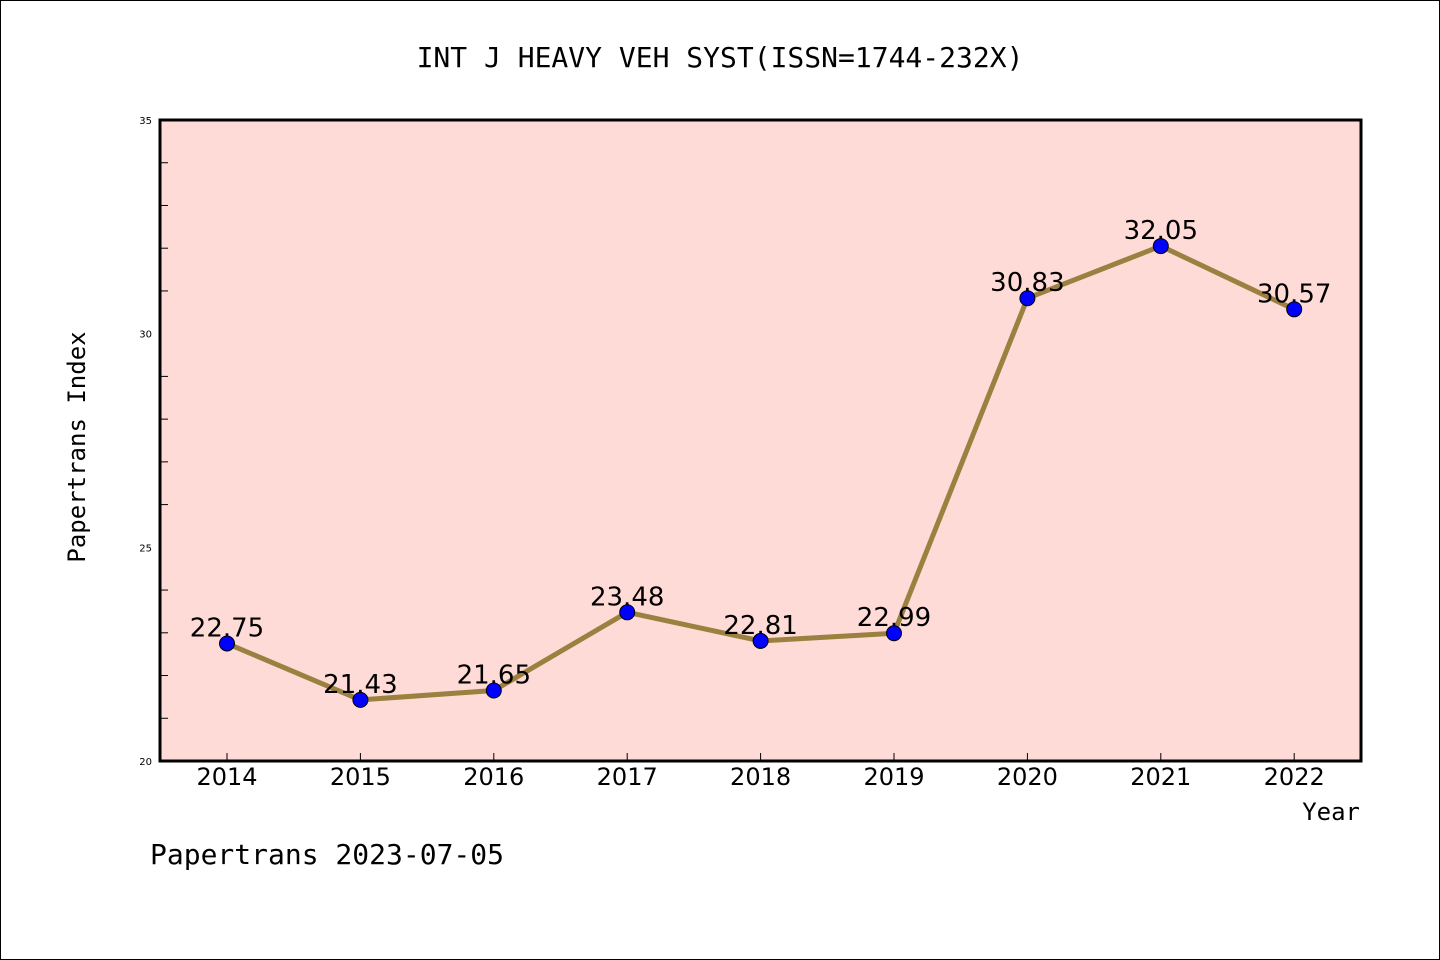 This screenshot has height=960, width=1440. I want to click on data-label: 32.05, so click(1161, 231).